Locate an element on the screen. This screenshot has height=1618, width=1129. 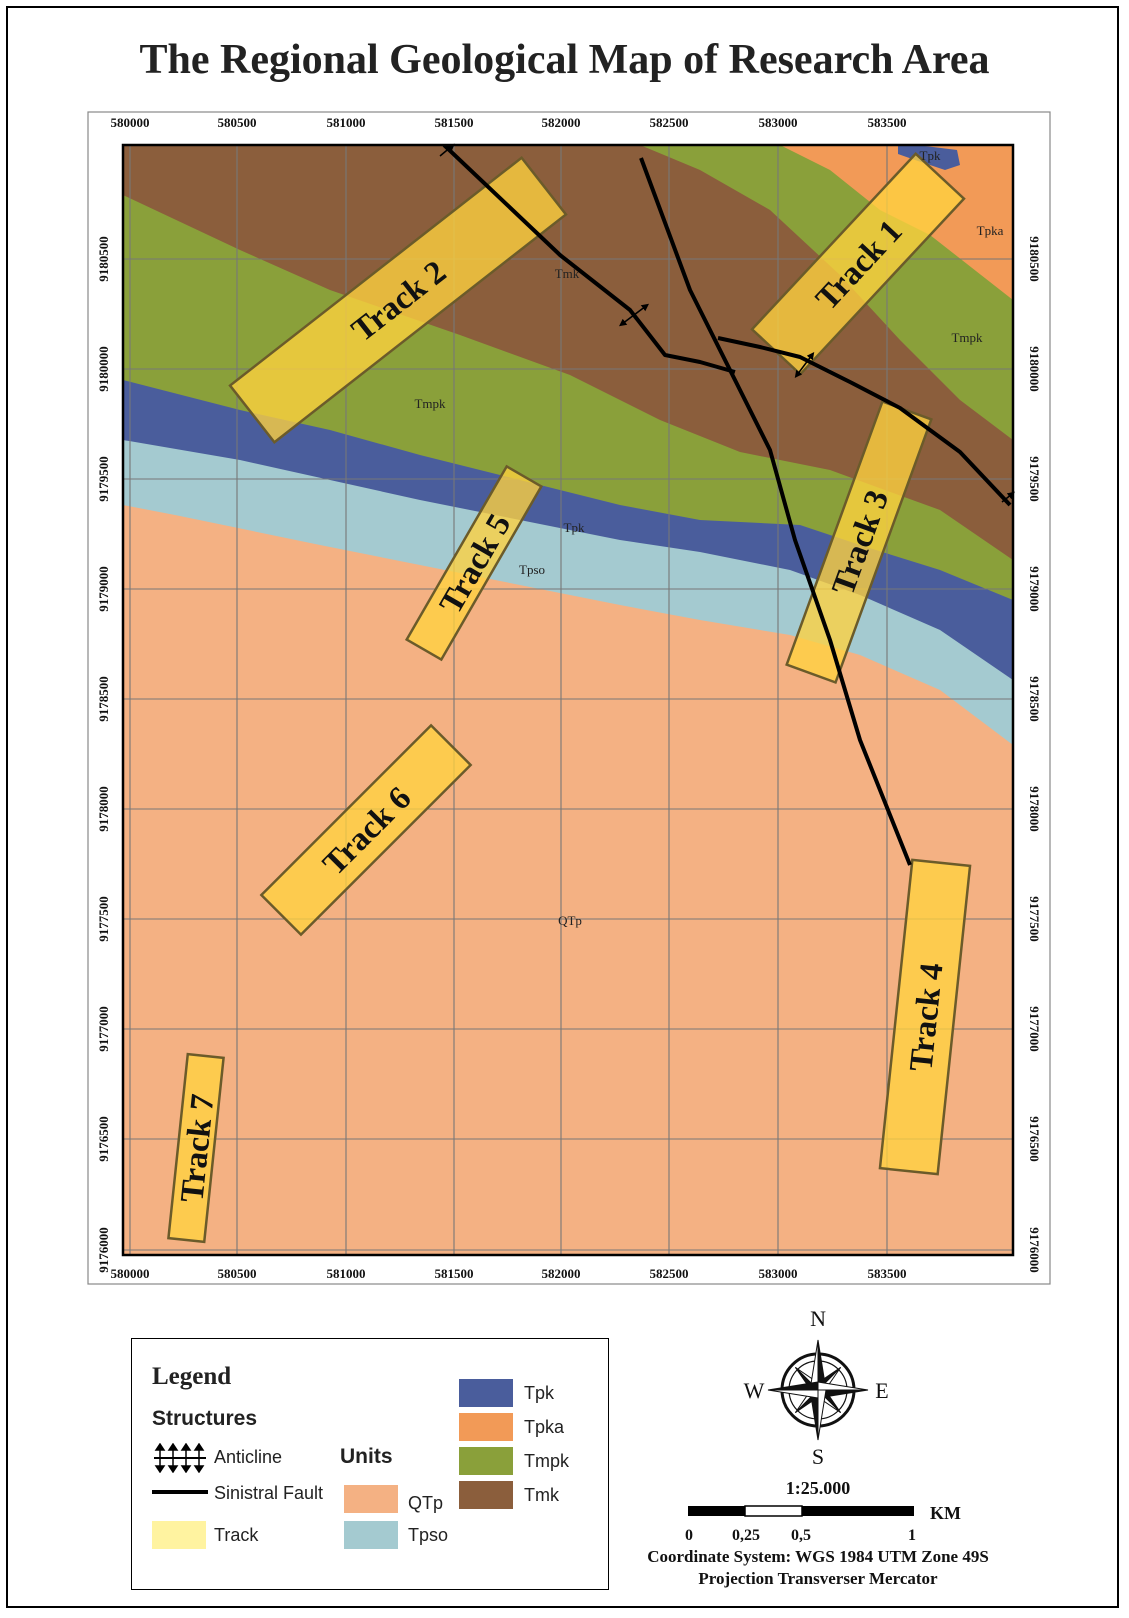
y-tick-label-left: 9177000 is located at coordinates (103, 1029).